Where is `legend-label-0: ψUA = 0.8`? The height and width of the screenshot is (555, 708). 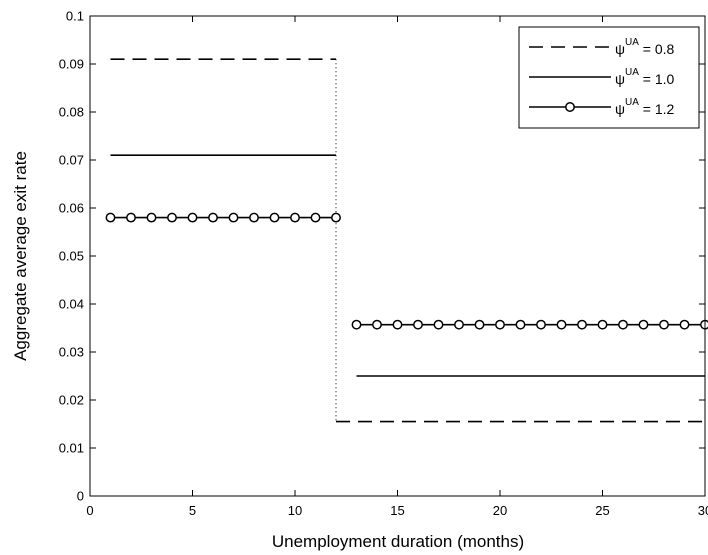
legend-label-0: ψUA = 0.8 is located at coordinates (645, 47).